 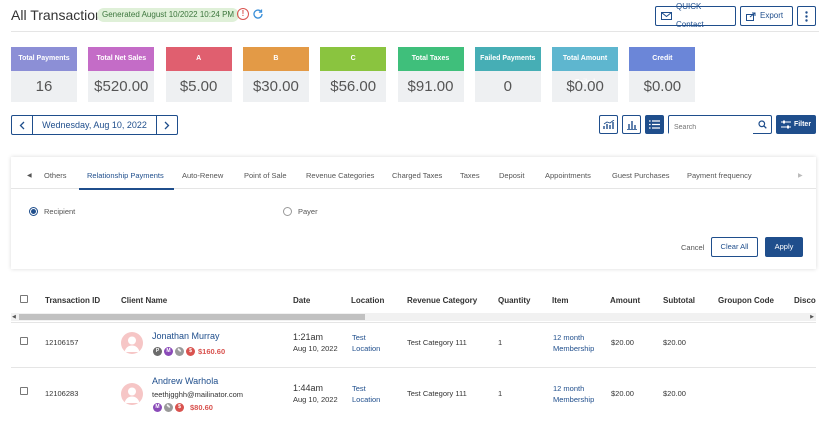 What do you see at coordinates (812, 317) in the screenshot?
I see `scroll-right-arrow-icon: ▶` at bounding box center [812, 317].